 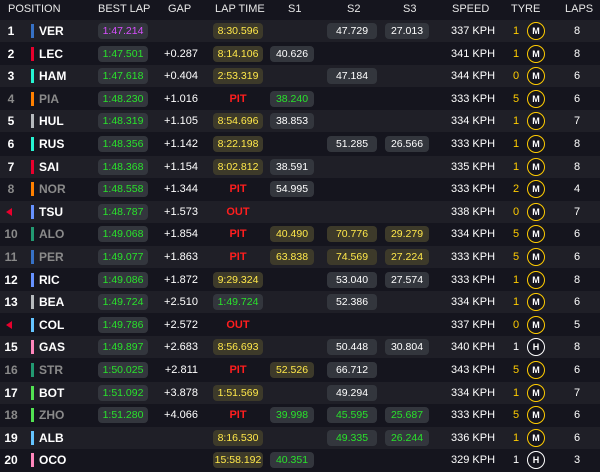 I want to click on best-lap-time: 1:47.501, so click(x=123, y=53).